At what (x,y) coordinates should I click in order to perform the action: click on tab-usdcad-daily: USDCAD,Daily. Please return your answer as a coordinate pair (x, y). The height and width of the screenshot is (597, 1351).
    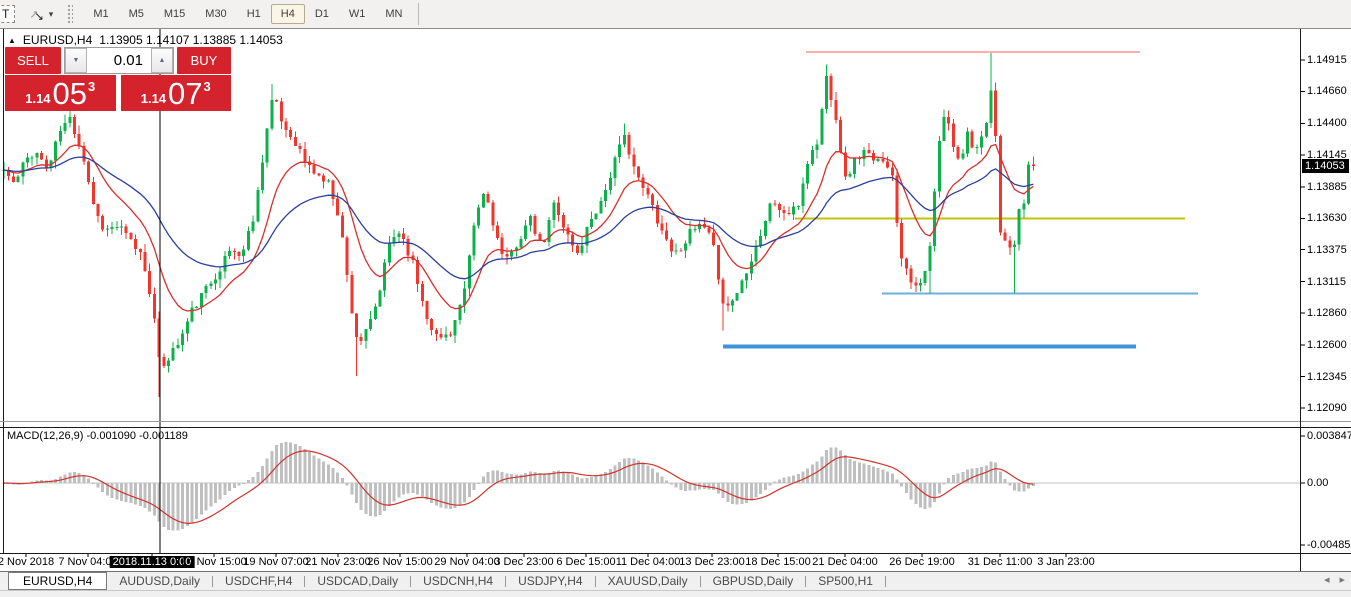
    Looking at the image, I should click on (358, 581).